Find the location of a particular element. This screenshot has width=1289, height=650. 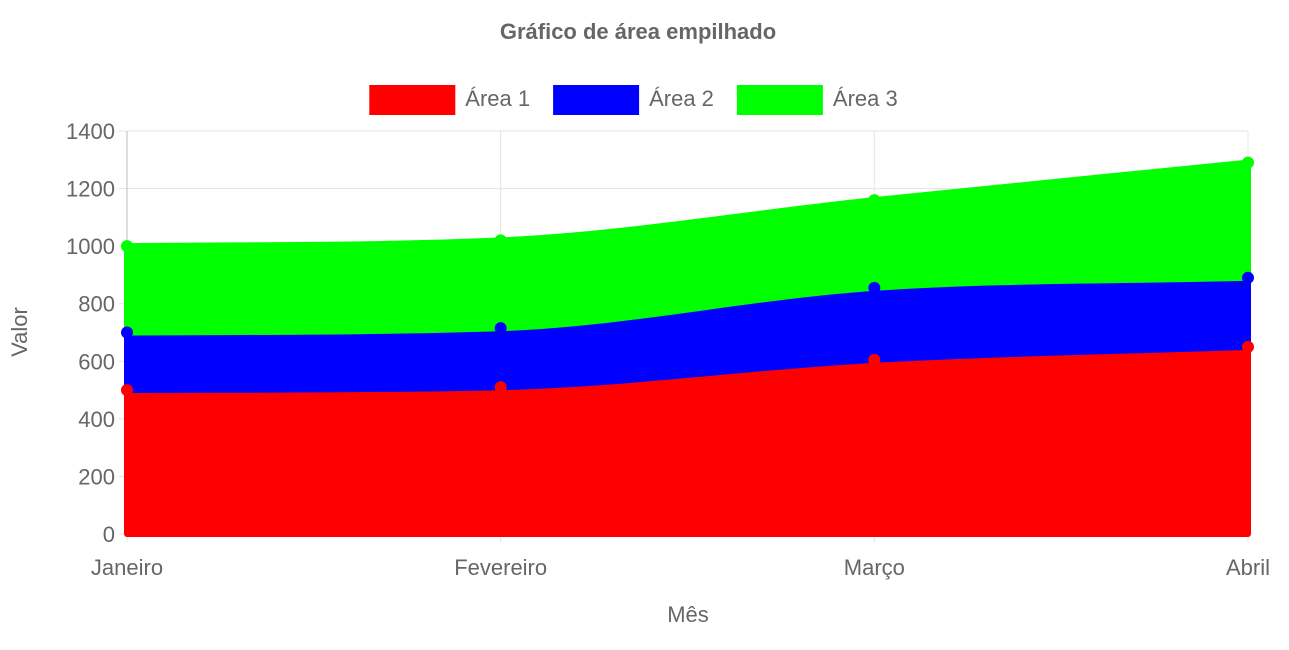

legend-item-3: Área 3 is located at coordinates (817, 100).